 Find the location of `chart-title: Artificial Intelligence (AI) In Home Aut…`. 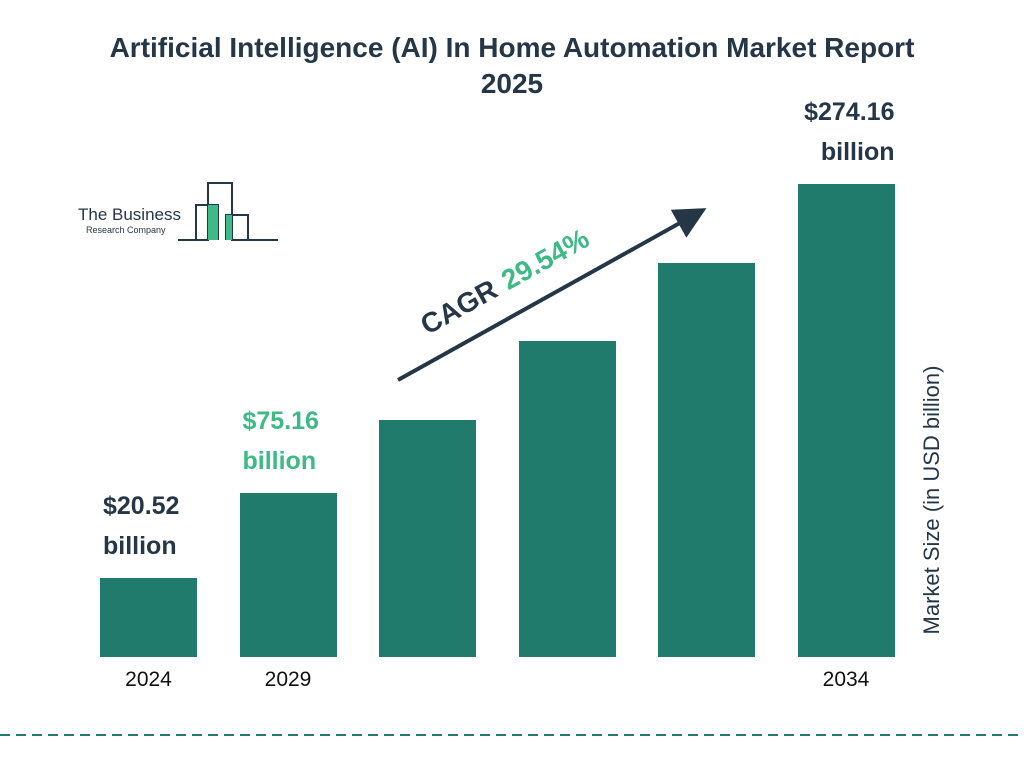

chart-title: Artificial Intelligence (AI) In Home Aut… is located at coordinates (512, 65).